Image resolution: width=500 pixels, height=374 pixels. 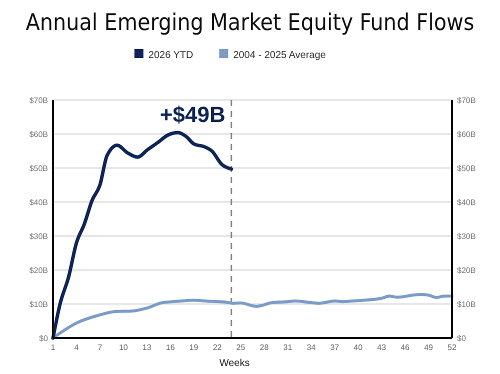 I want to click on y-tick-label: $50B, so click(x=38, y=168).